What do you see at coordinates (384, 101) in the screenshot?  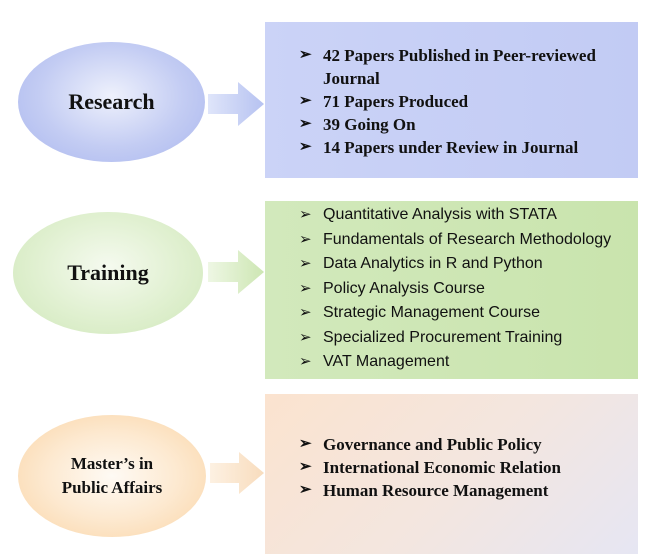 I see `list-item: ➢ 71 Papers Produced` at bounding box center [384, 101].